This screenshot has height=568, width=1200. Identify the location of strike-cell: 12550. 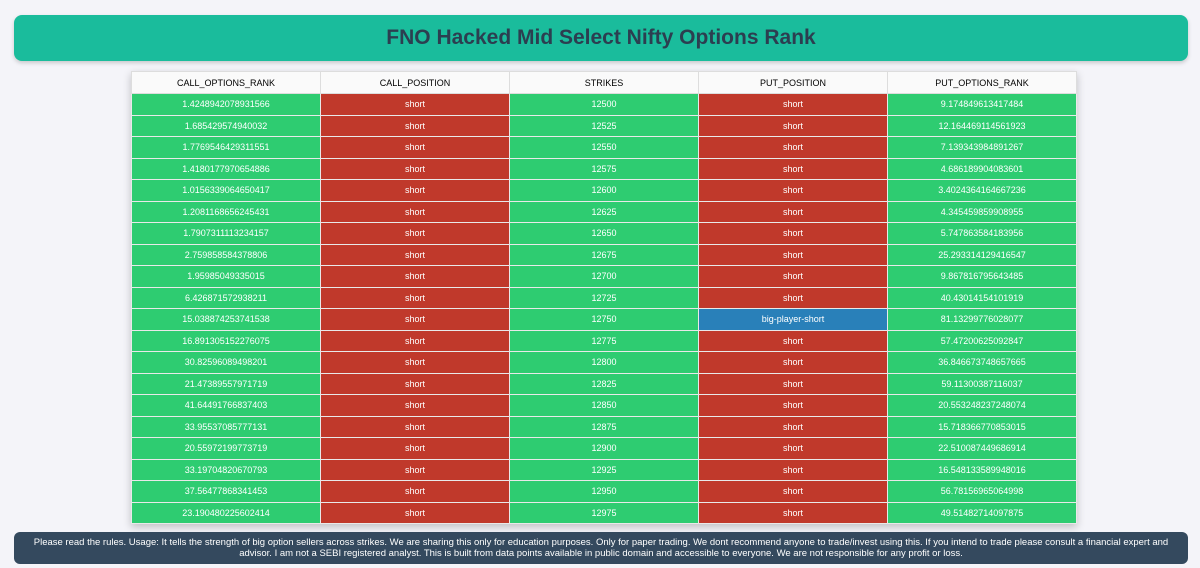
(604, 147).